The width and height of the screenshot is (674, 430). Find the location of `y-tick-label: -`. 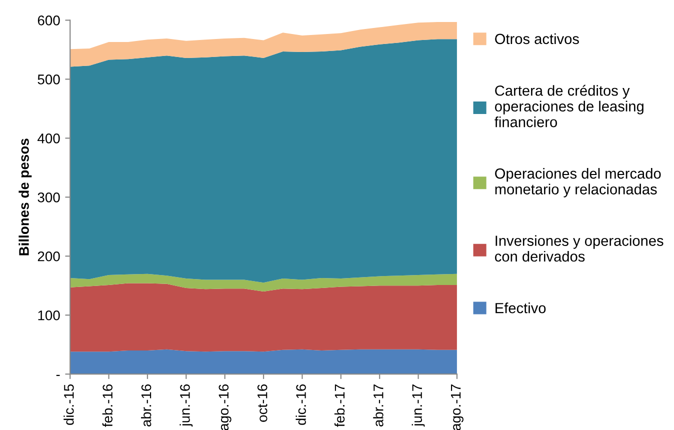

y-tick-label: - is located at coordinates (58, 375).